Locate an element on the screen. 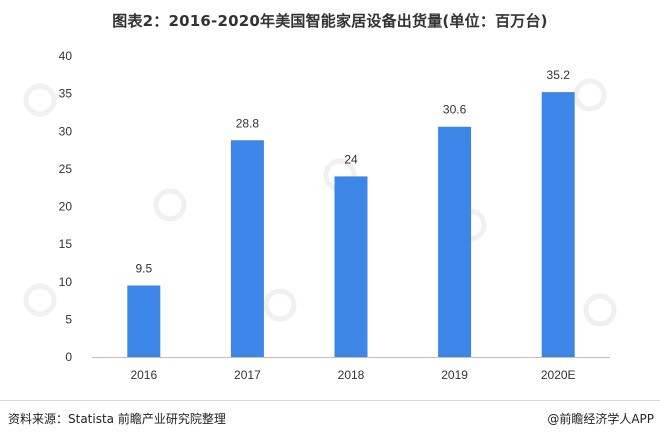 This screenshot has width=660, height=439. data-label: 35.2 is located at coordinates (559, 75).